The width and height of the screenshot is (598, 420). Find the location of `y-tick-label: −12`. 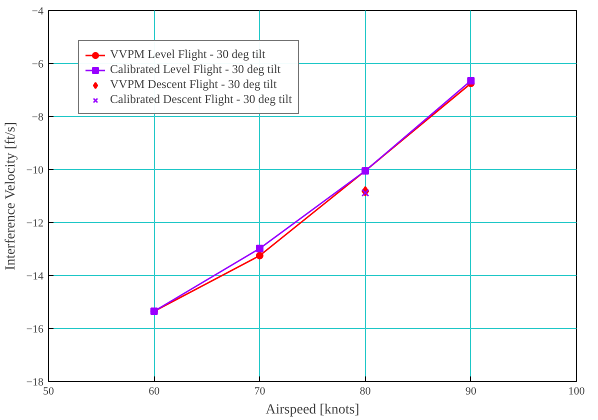

y-tick-label: −12 is located at coordinates (35, 224).